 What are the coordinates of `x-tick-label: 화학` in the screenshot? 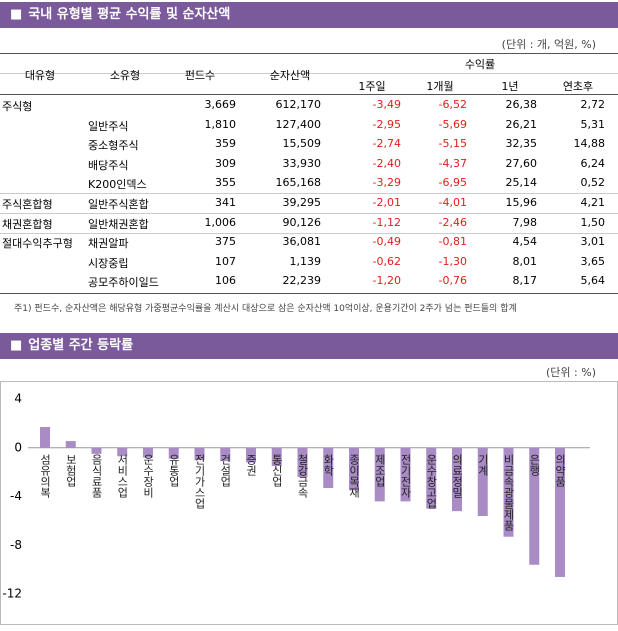 It's located at (328, 464).